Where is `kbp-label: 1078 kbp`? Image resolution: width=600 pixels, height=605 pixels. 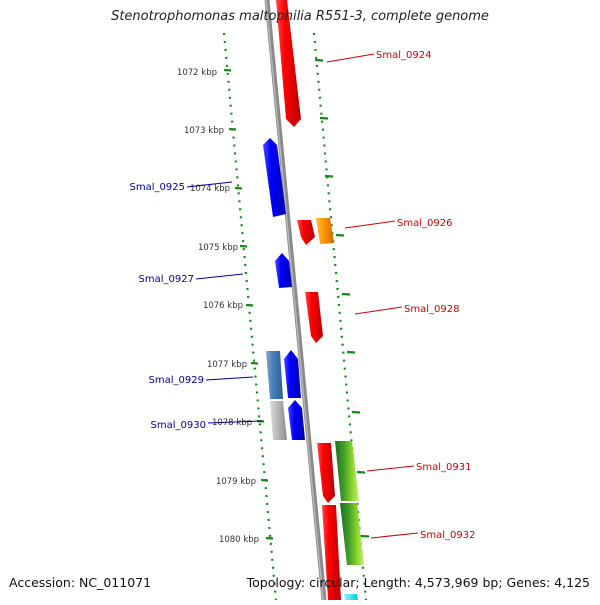 kbp-label: 1078 kbp is located at coordinates (232, 423).